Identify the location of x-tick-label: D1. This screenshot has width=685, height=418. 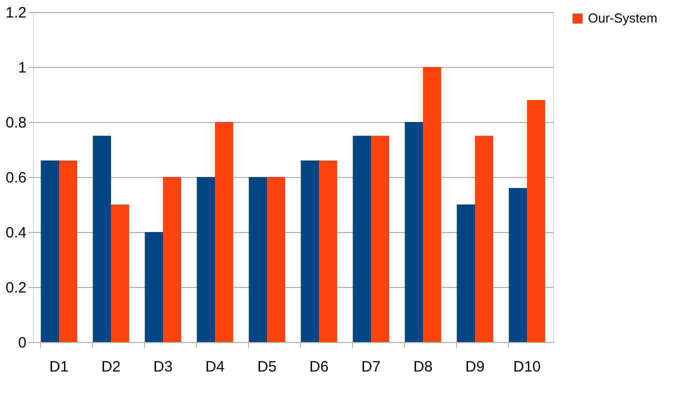
(59, 367).